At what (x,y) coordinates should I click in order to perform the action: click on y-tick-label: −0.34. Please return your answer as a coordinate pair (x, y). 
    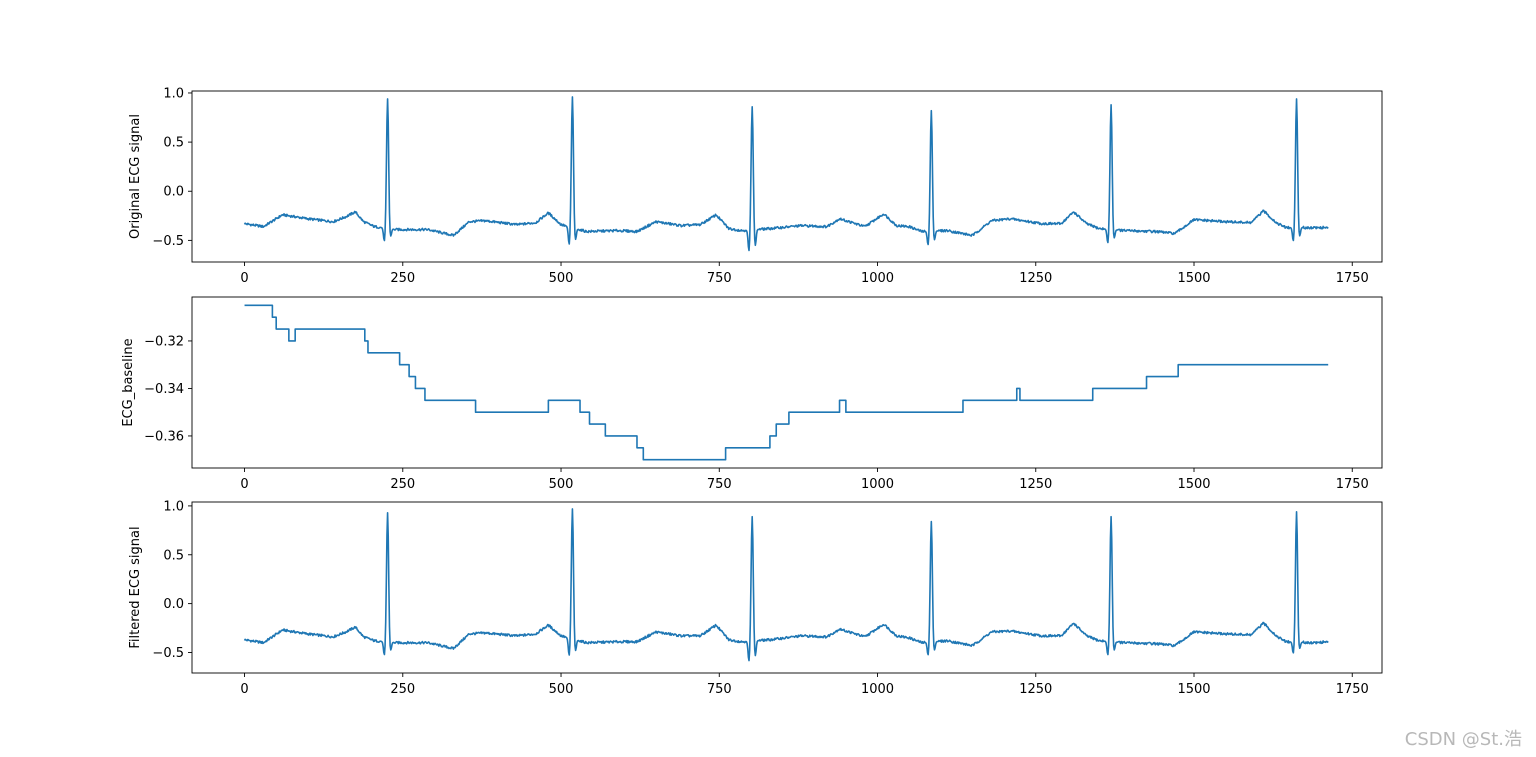
    Looking at the image, I should click on (164, 389).